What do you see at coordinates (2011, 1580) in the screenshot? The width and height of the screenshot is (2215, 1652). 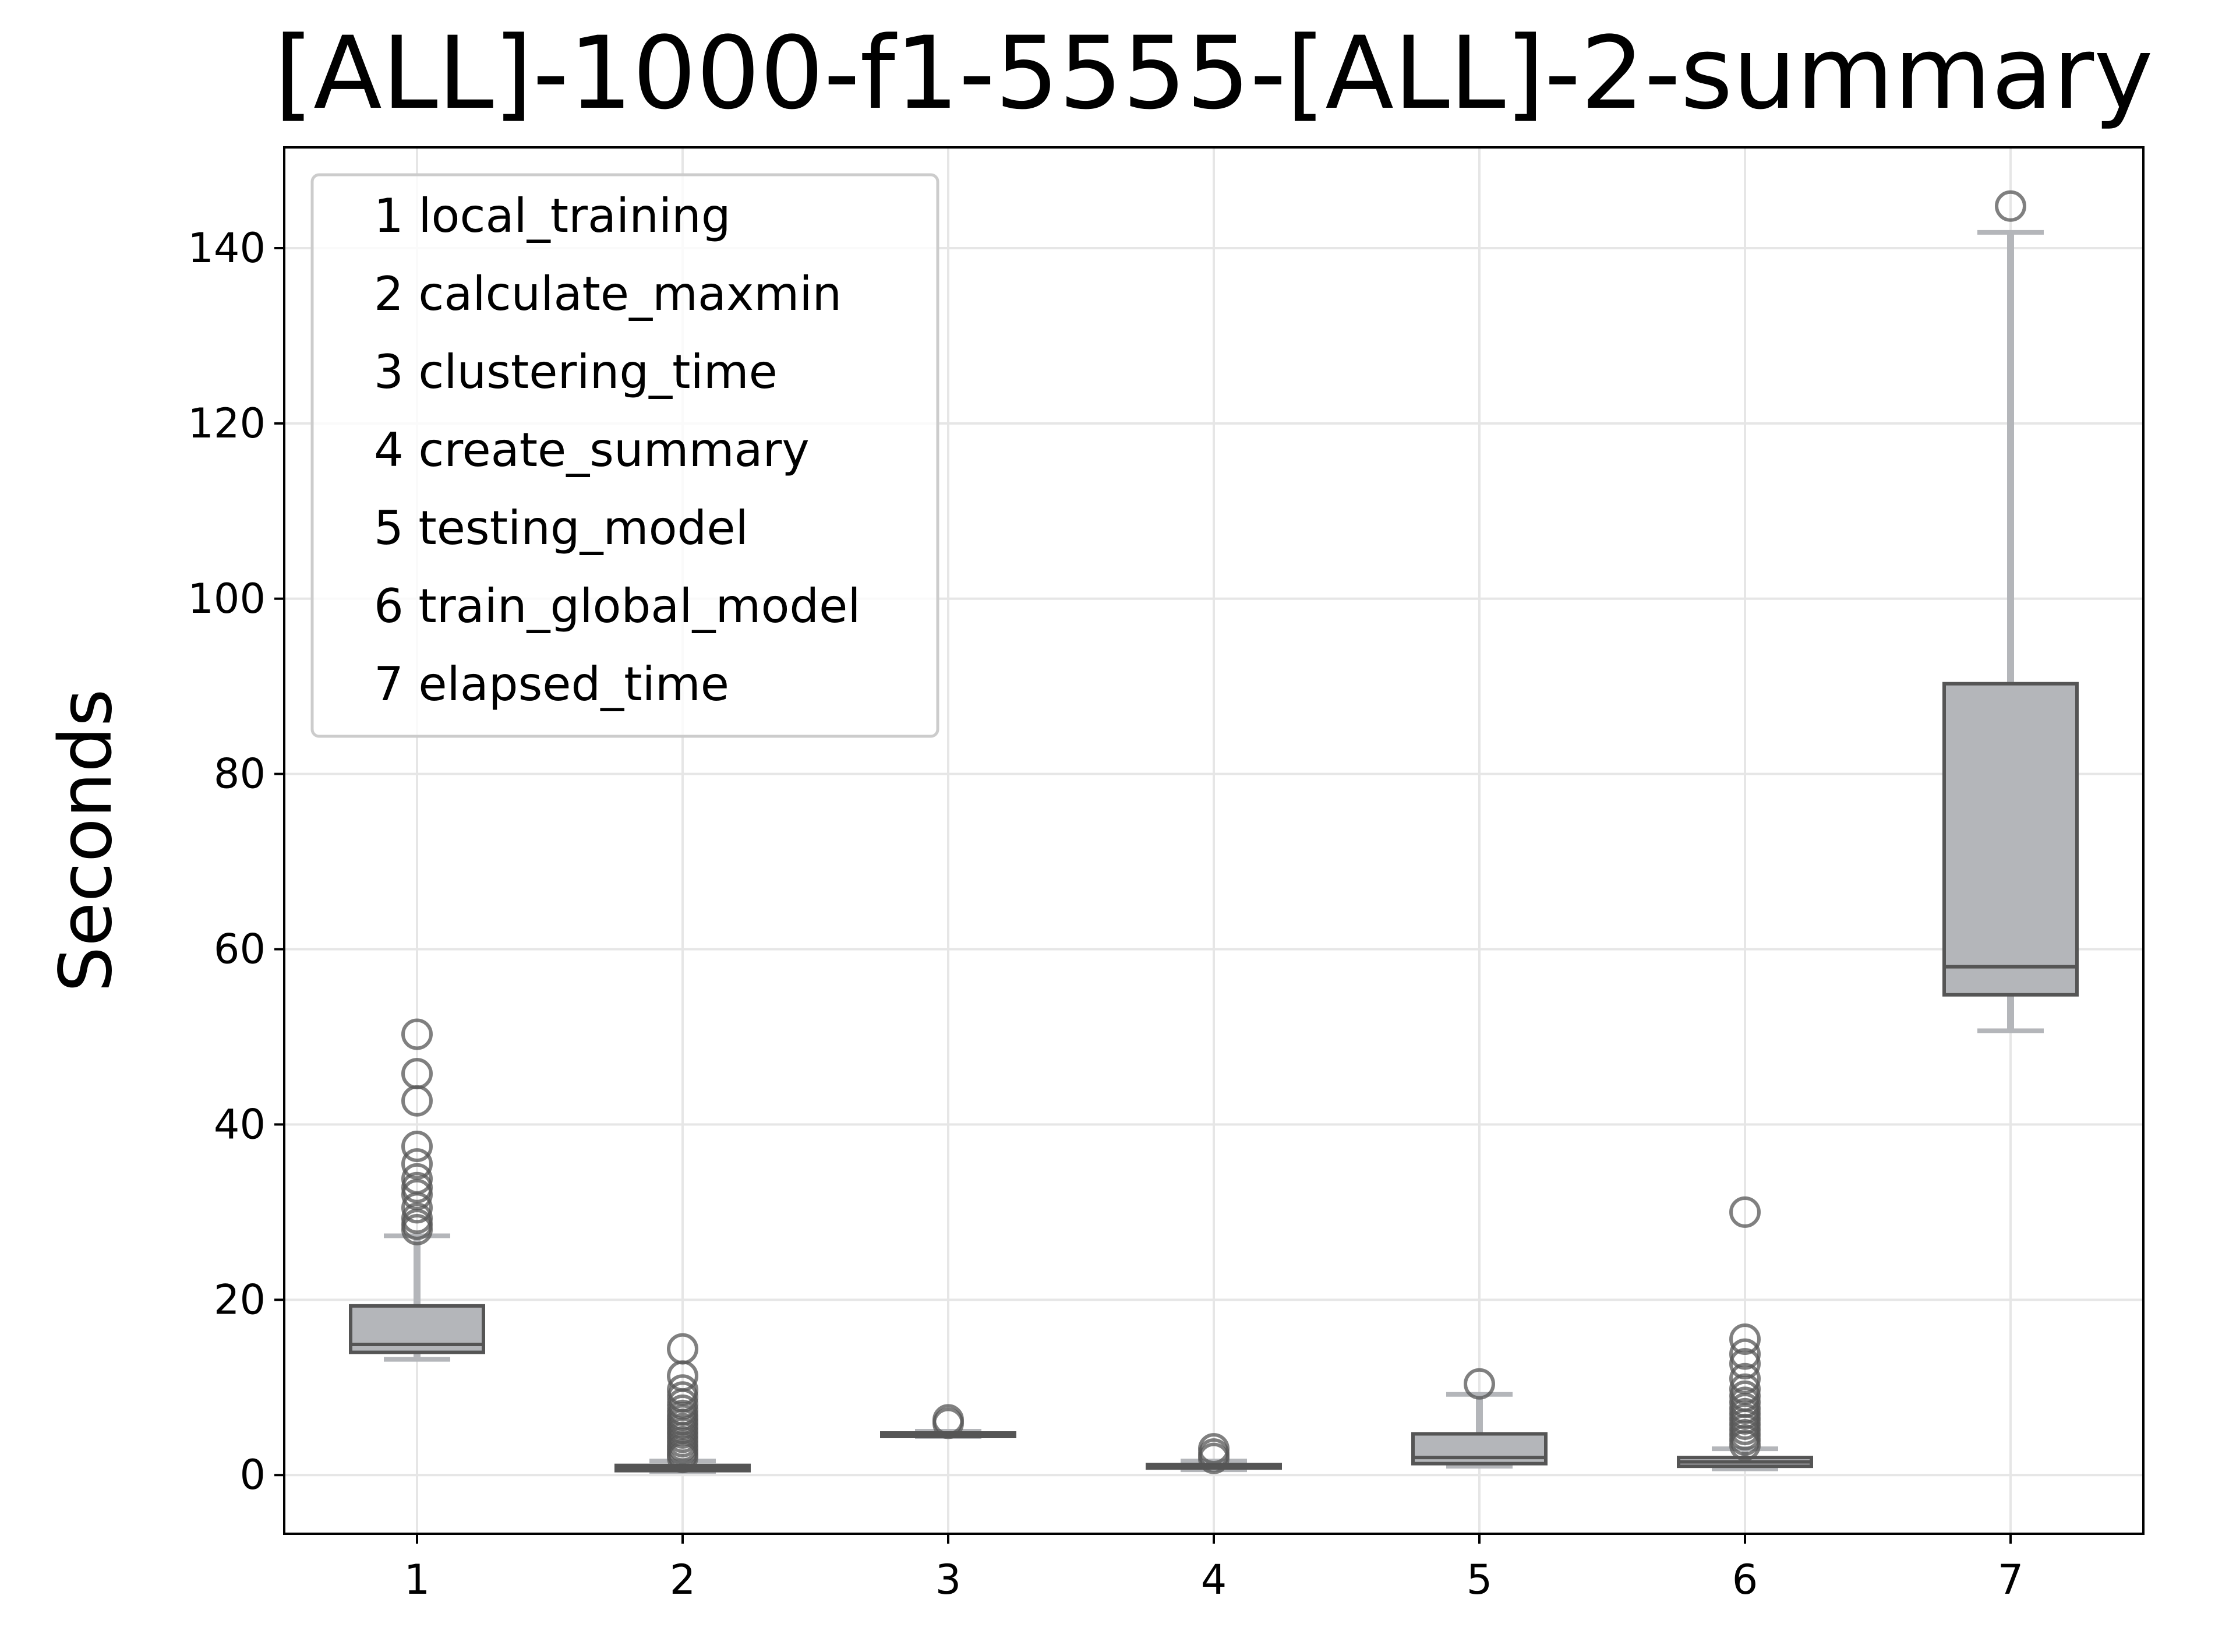 I see `x-tick-label: 7` at bounding box center [2011, 1580].